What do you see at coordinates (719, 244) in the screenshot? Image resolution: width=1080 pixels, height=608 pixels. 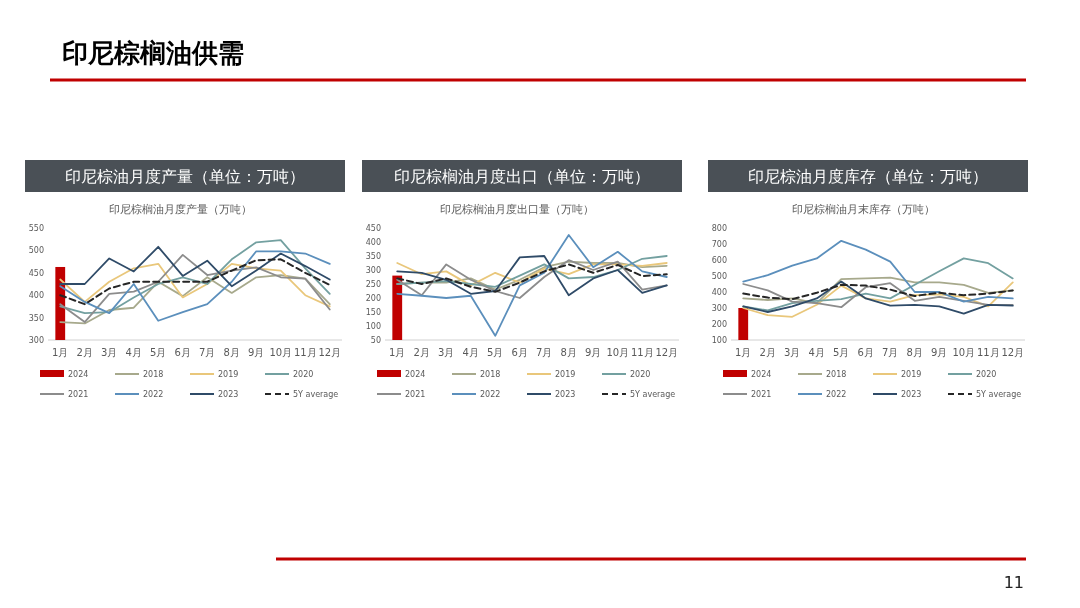 I see `y-tick-label: 700` at bounding box center [719, 244].